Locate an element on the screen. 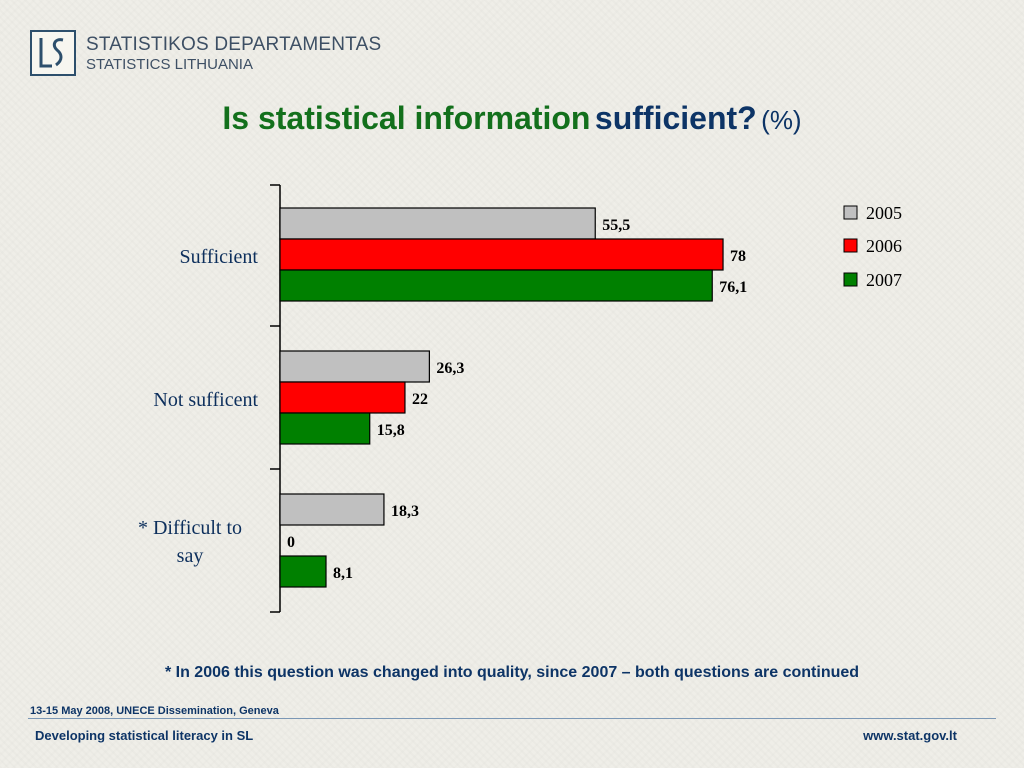  category-label: say is located at coordinates (190, 556).